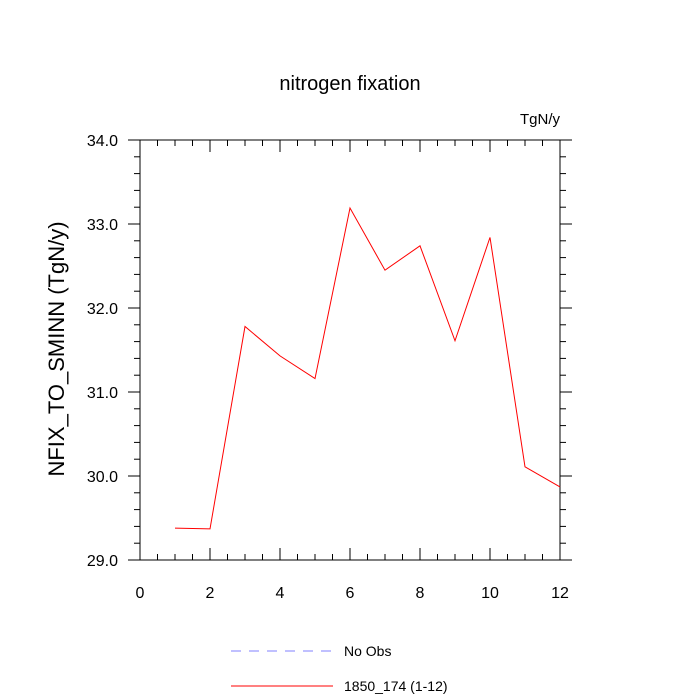 This screenshot has width=700, height=700. I want to click on units-label: TgN/y, so click(540, 119).